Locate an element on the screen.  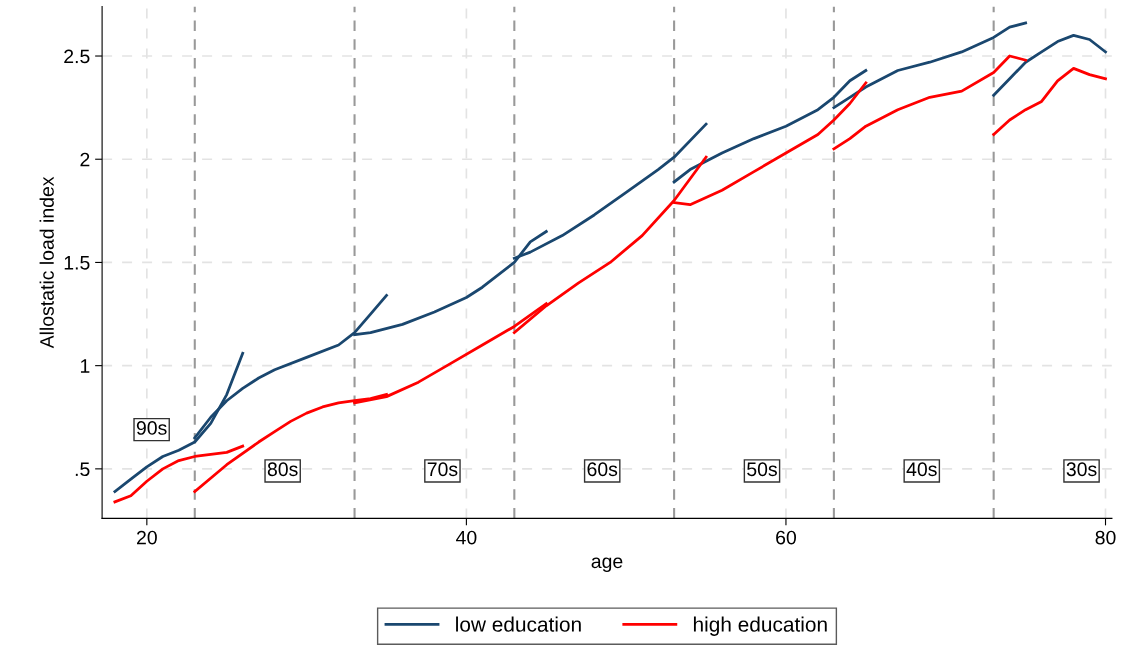
y-tick-label: 1 is located at coordinates (85, 366).